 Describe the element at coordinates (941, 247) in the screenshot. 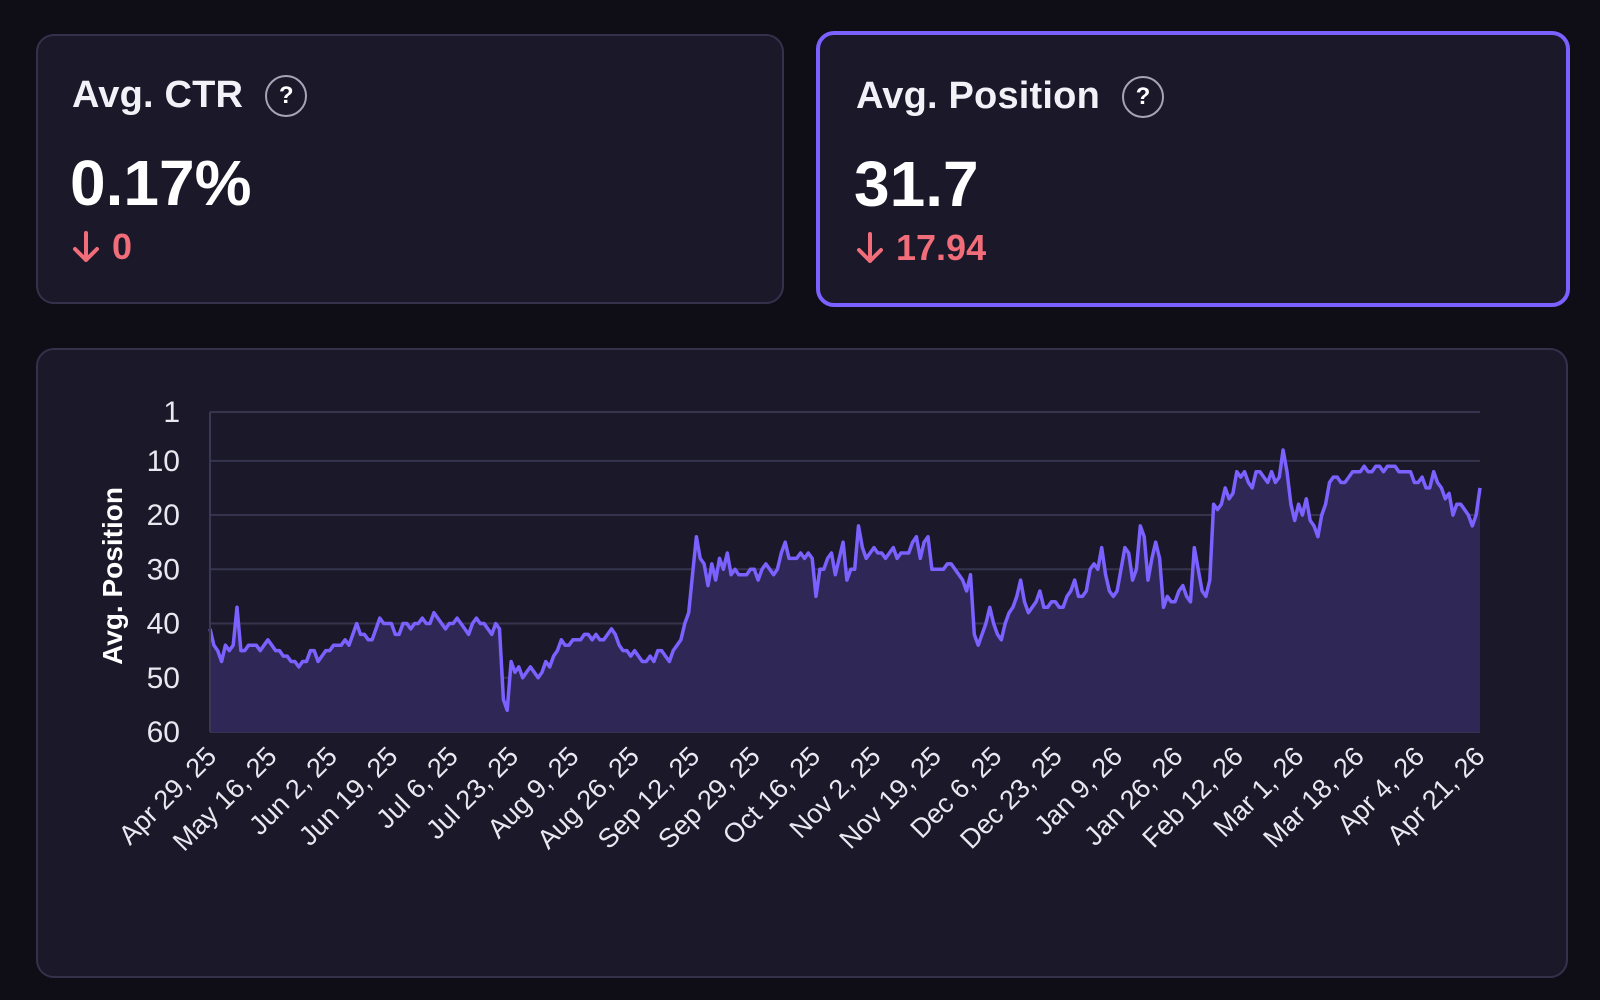

I see `avg-position-change-value: 17.94` at that location.